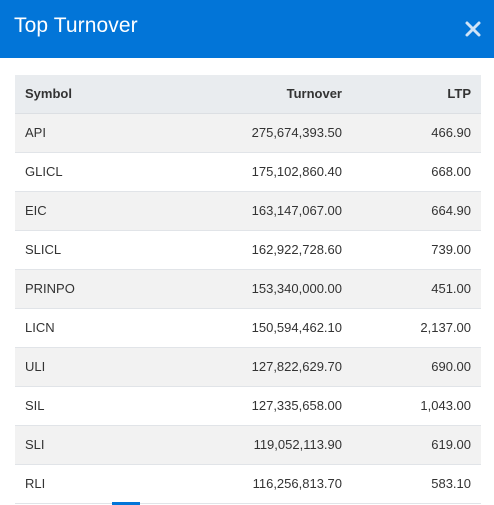  I want to click on cell-ltp: 583.10, so click(415, 484).